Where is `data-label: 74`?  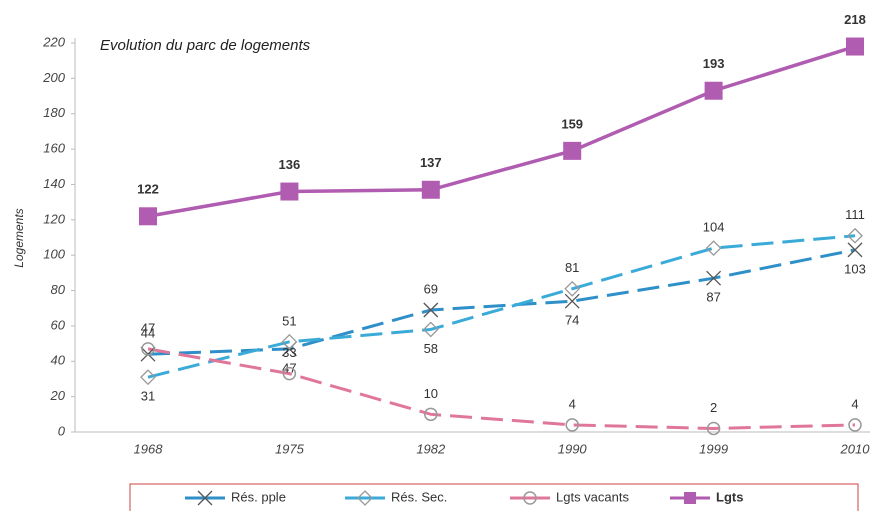
data-label: 74 is located at coordinates (572, 320).